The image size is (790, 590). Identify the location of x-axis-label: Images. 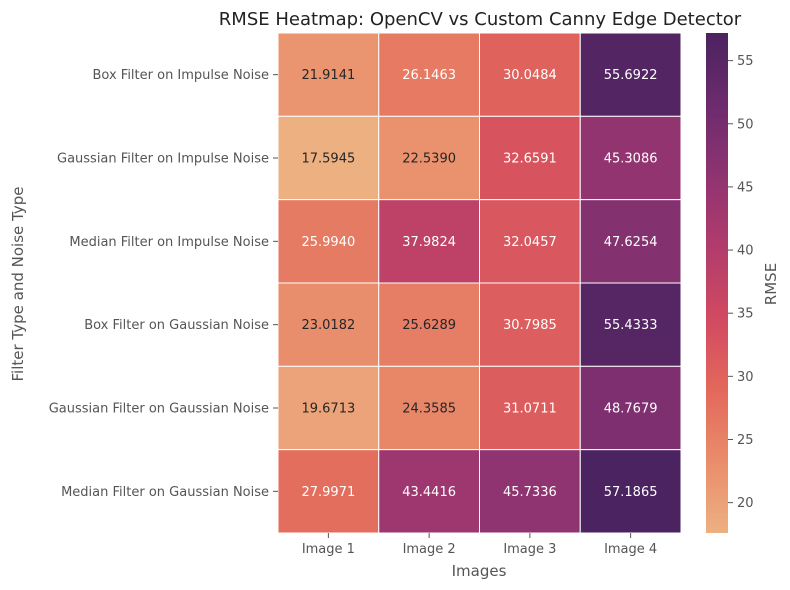
(479, 571).